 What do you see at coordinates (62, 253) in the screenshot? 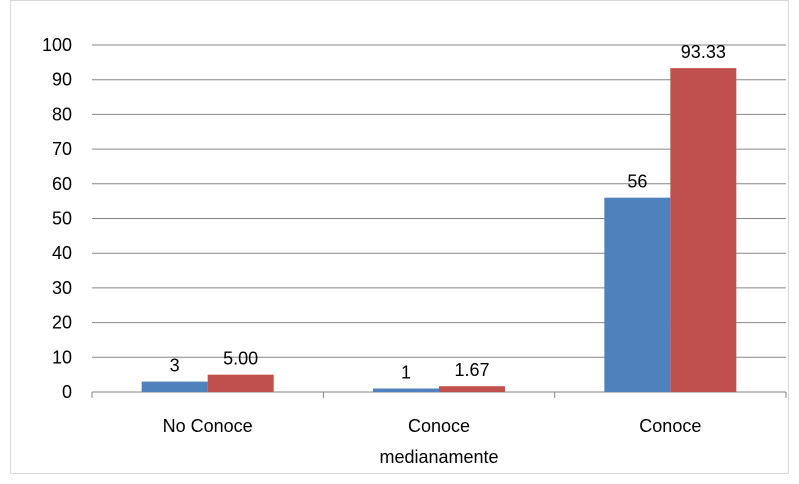
I see `y-tick-label: 40` at bounding box center [62, 253].